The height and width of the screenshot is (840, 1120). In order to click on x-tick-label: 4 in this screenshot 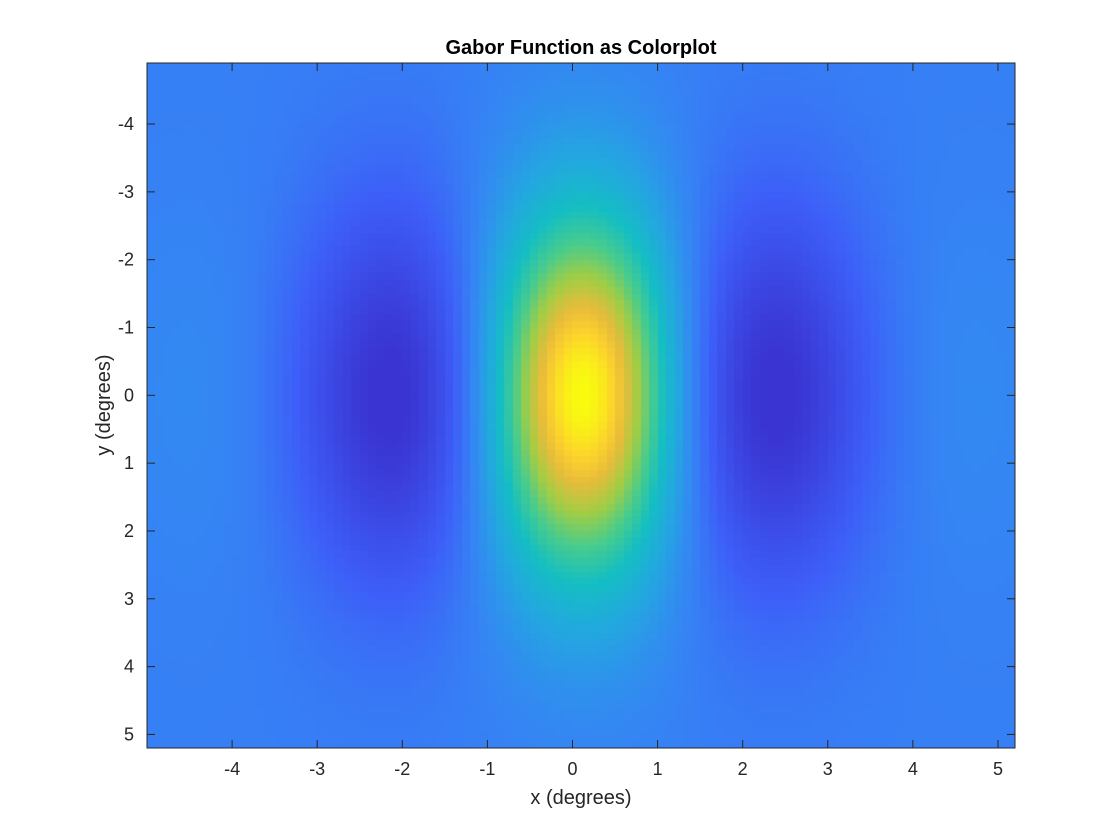, I will do `click(913, 769)`.